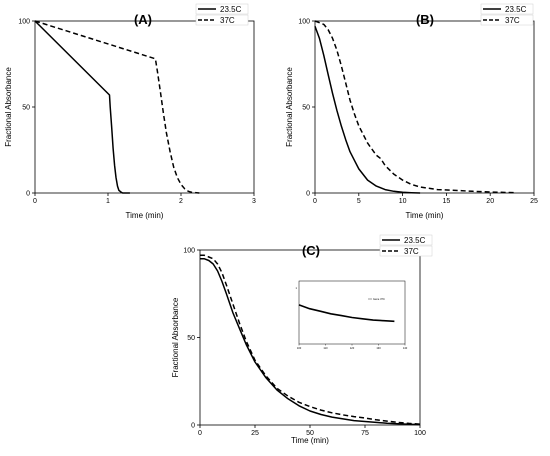 The image size is (550, 456). I want to click on x-tick-label: 75, so click(365, 433).